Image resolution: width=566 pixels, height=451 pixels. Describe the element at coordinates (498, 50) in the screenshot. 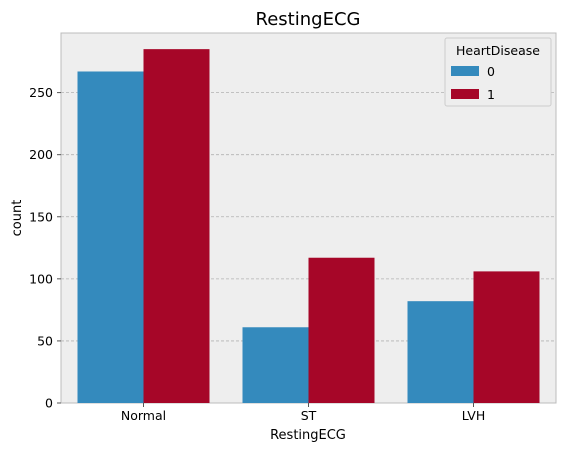

I see `legend-title: HeartDisease` at that location.